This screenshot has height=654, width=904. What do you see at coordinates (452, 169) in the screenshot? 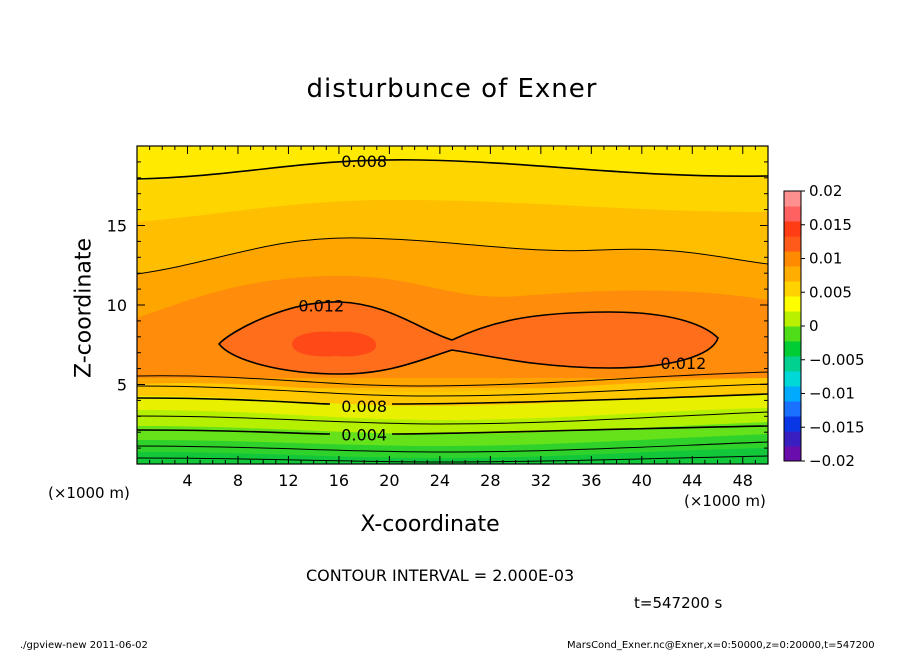
I see `contour-line-0.008-top` at bounding box center [452, 169].